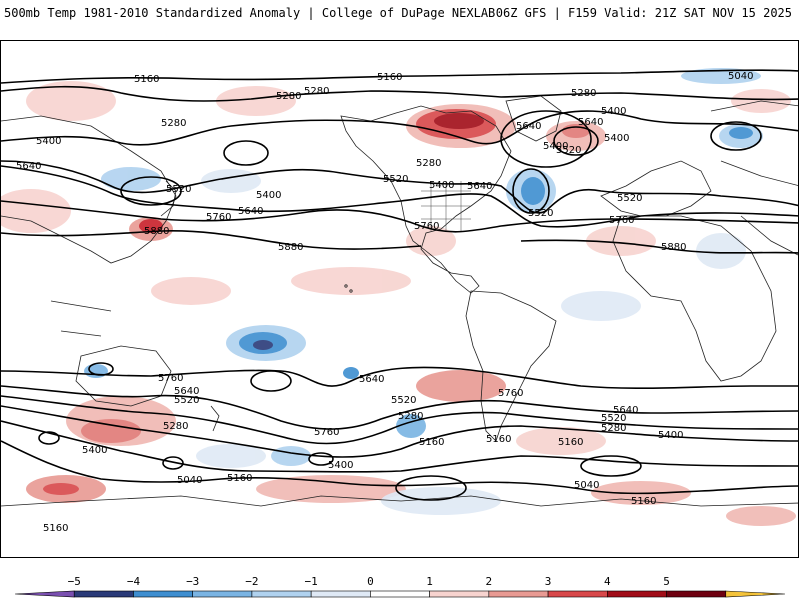 The height and width of the screenshot is (600, 800). I want to click on colorbar-label: −1, so click(311, 581).